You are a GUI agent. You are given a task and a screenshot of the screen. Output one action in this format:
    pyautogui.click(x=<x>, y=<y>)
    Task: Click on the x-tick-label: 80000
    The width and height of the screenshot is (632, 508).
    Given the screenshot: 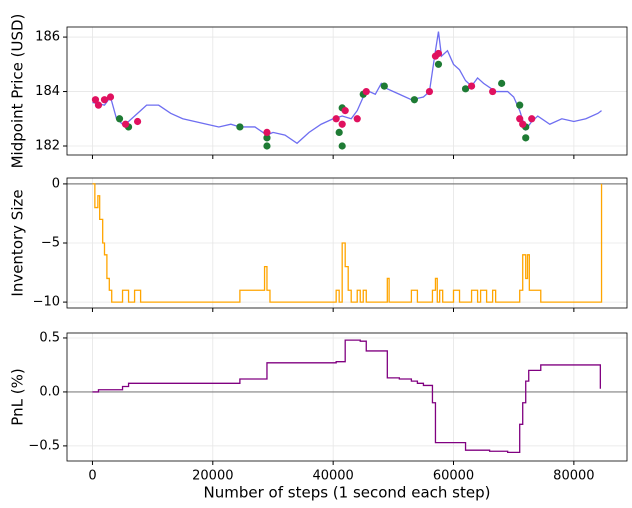 What is the action you would take?
    pyautogui.click(x=573, y=476)
    